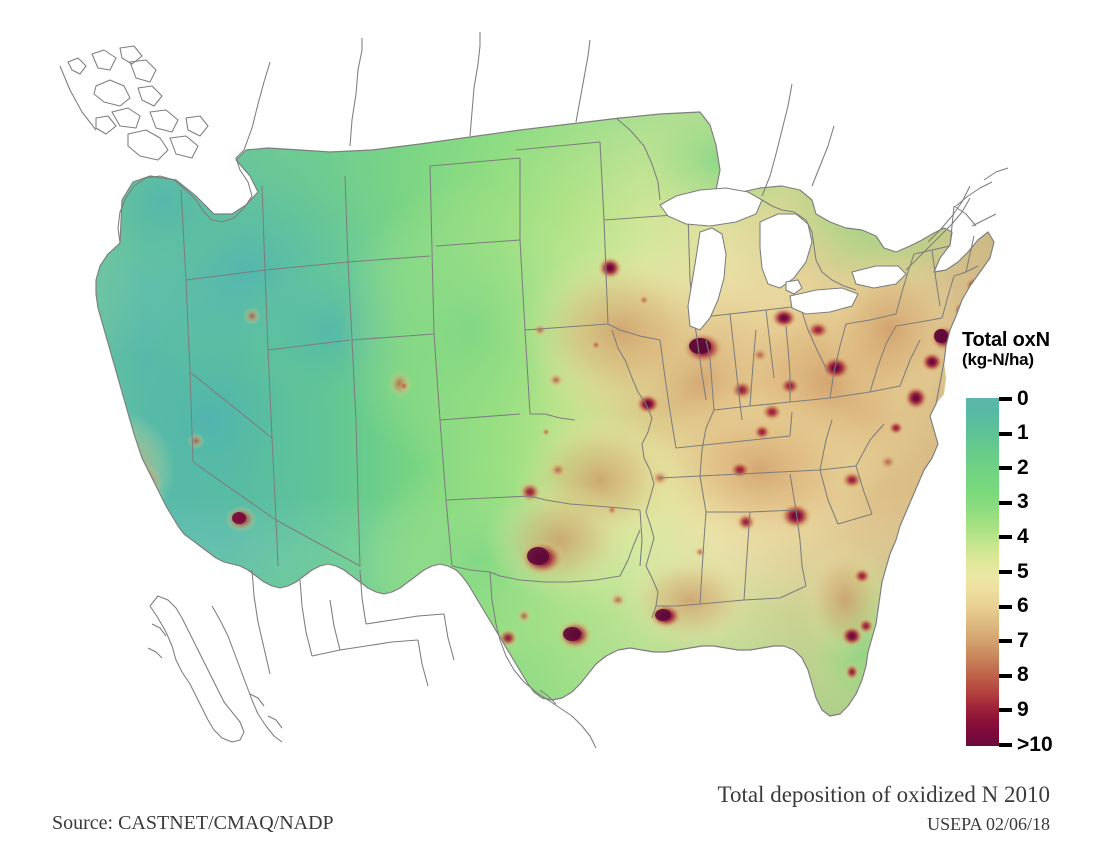 The width and height of the screenshot is (1100, 850). Describe the element at coordinates (1023, 433) in the screenshot. I see `tick-label: 1` at that location.